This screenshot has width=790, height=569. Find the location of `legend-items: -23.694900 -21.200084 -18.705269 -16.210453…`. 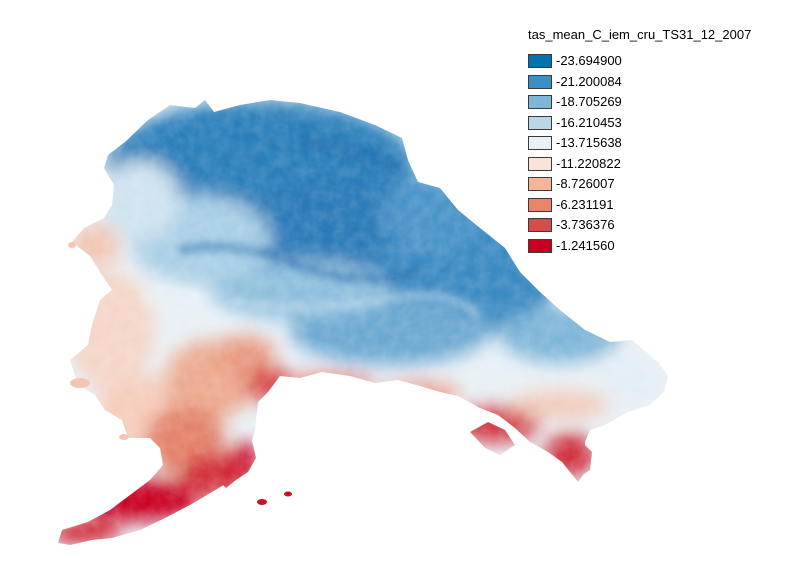

legend-items: -23.694900 -21.200084 -18.705269 -16.210453… is located at coordinates (639, 153).